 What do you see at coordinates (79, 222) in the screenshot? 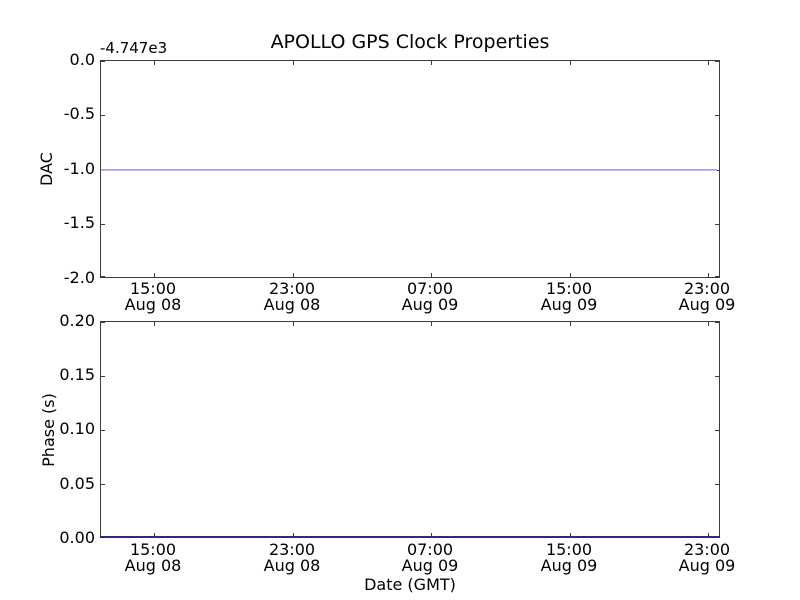
I see `y-tick-label: -1.5` at bounding box center [79, 222].